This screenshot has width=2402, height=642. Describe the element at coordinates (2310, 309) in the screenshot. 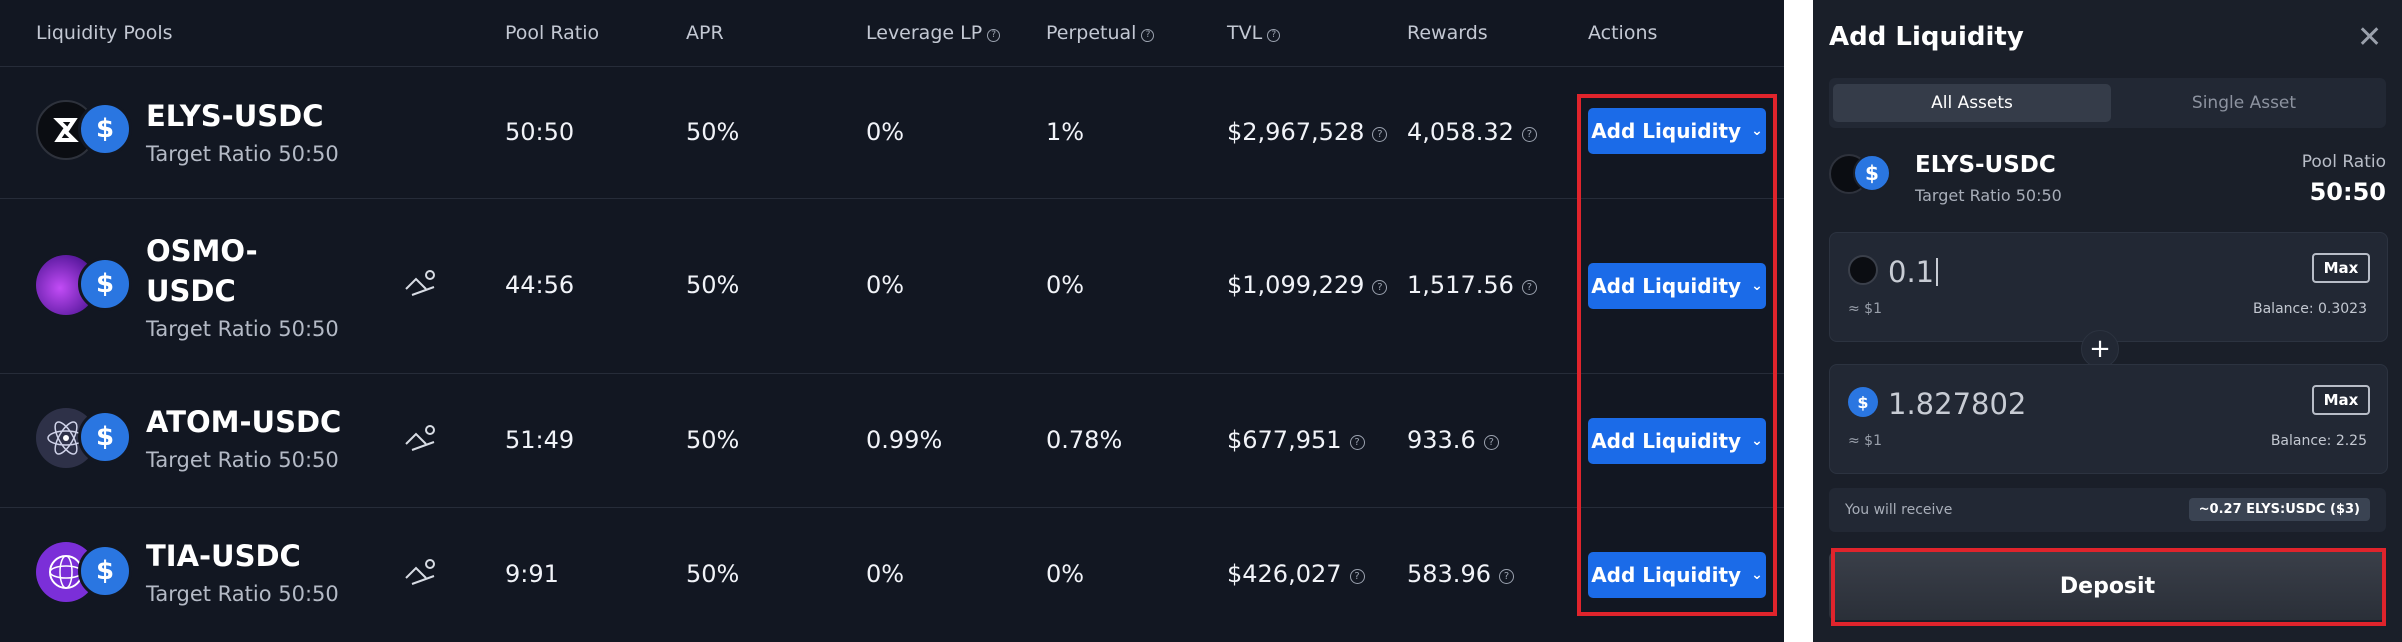

I see `balance-text: Balance: 0.3023` at that location.